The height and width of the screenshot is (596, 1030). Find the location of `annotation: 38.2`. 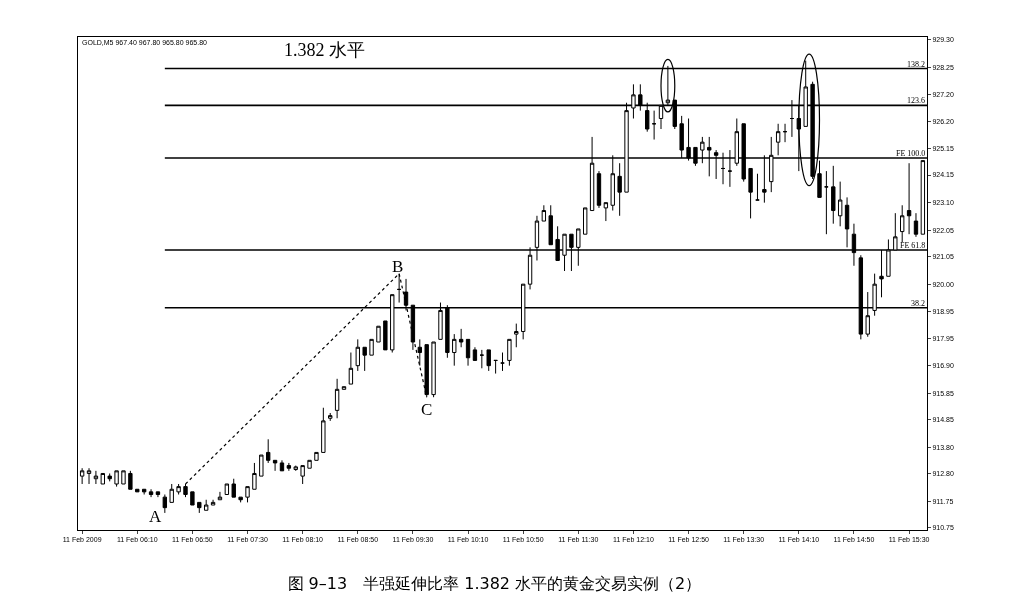

annotation: 38.2 is located at coordinates (918, 303).